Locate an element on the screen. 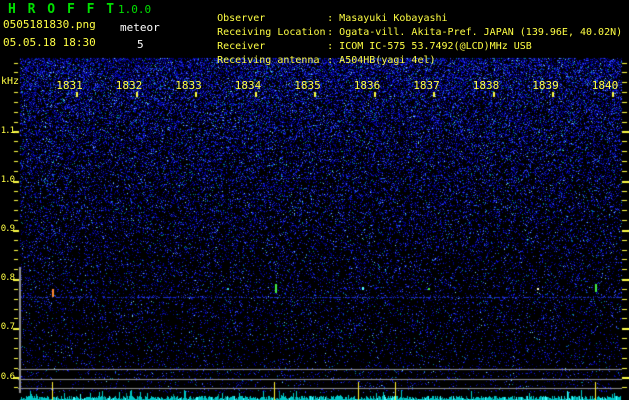 This screenshot has height=400, width=629. station-field-label: Receiving Location is located at coordinates (271, 32).